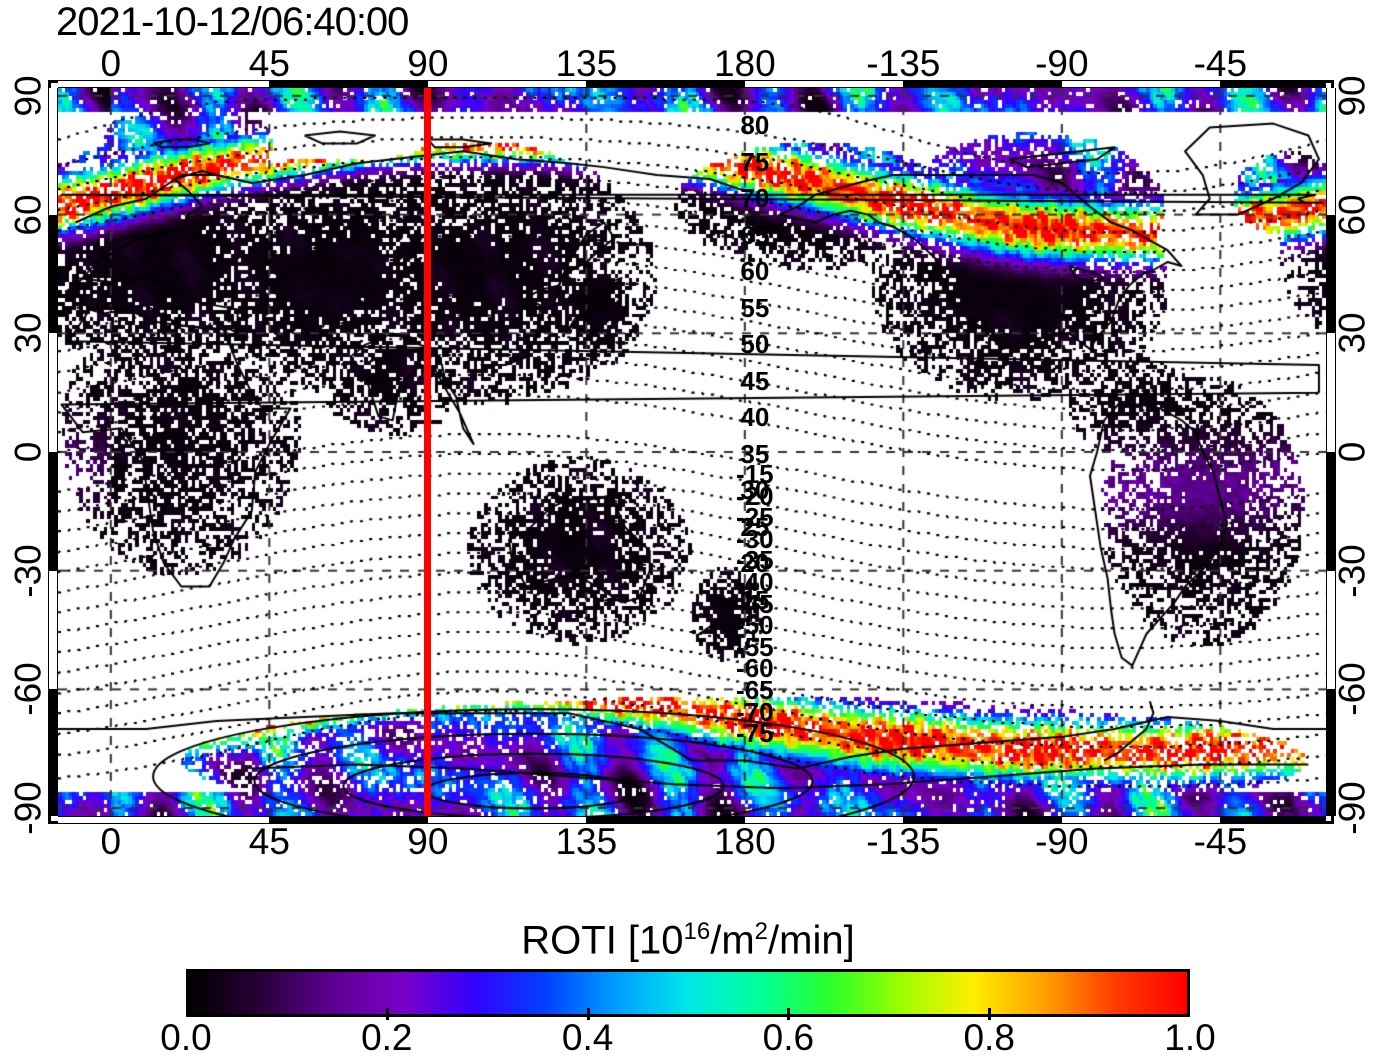 The image size is (1376, 1064). I want to click on axis-ruler-bottom, so click(692, 820).